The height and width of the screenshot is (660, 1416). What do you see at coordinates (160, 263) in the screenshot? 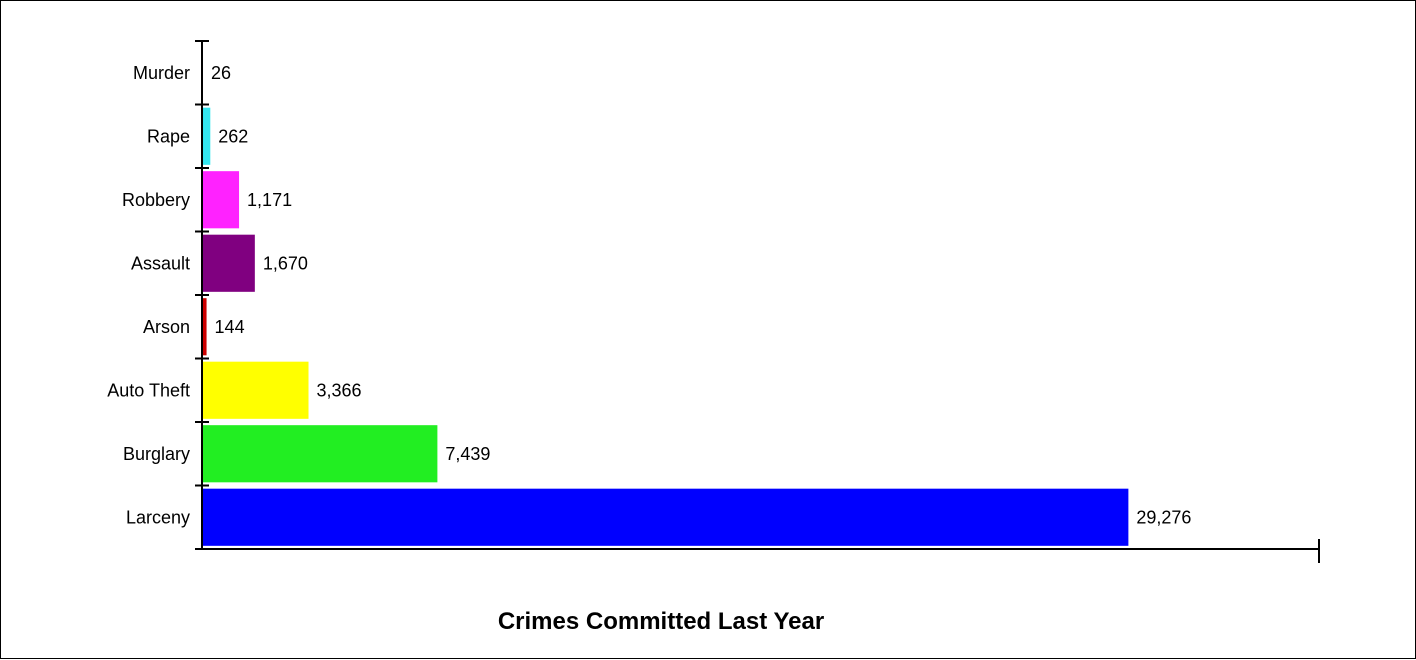
I see `category-label: Assault` at bounding box center [160, 263].